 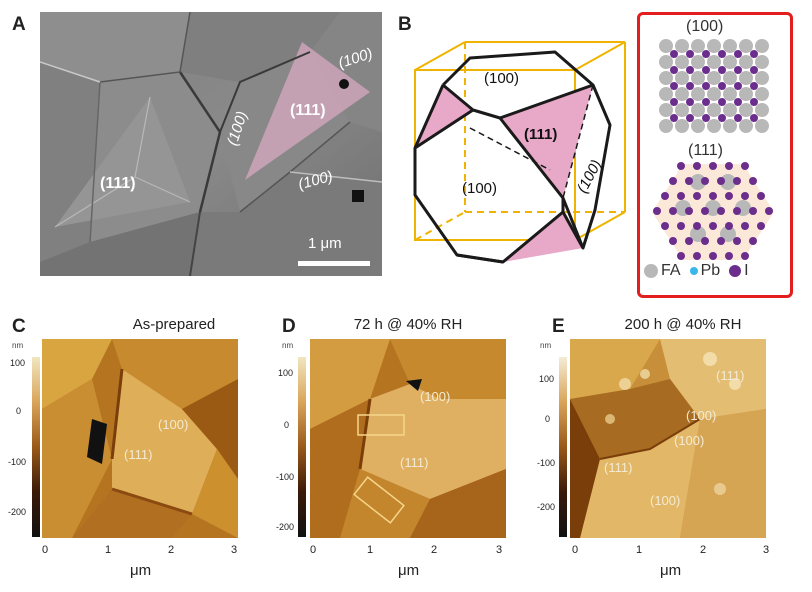 I want to click on sem-pit-round, so click(x=344, y=84).